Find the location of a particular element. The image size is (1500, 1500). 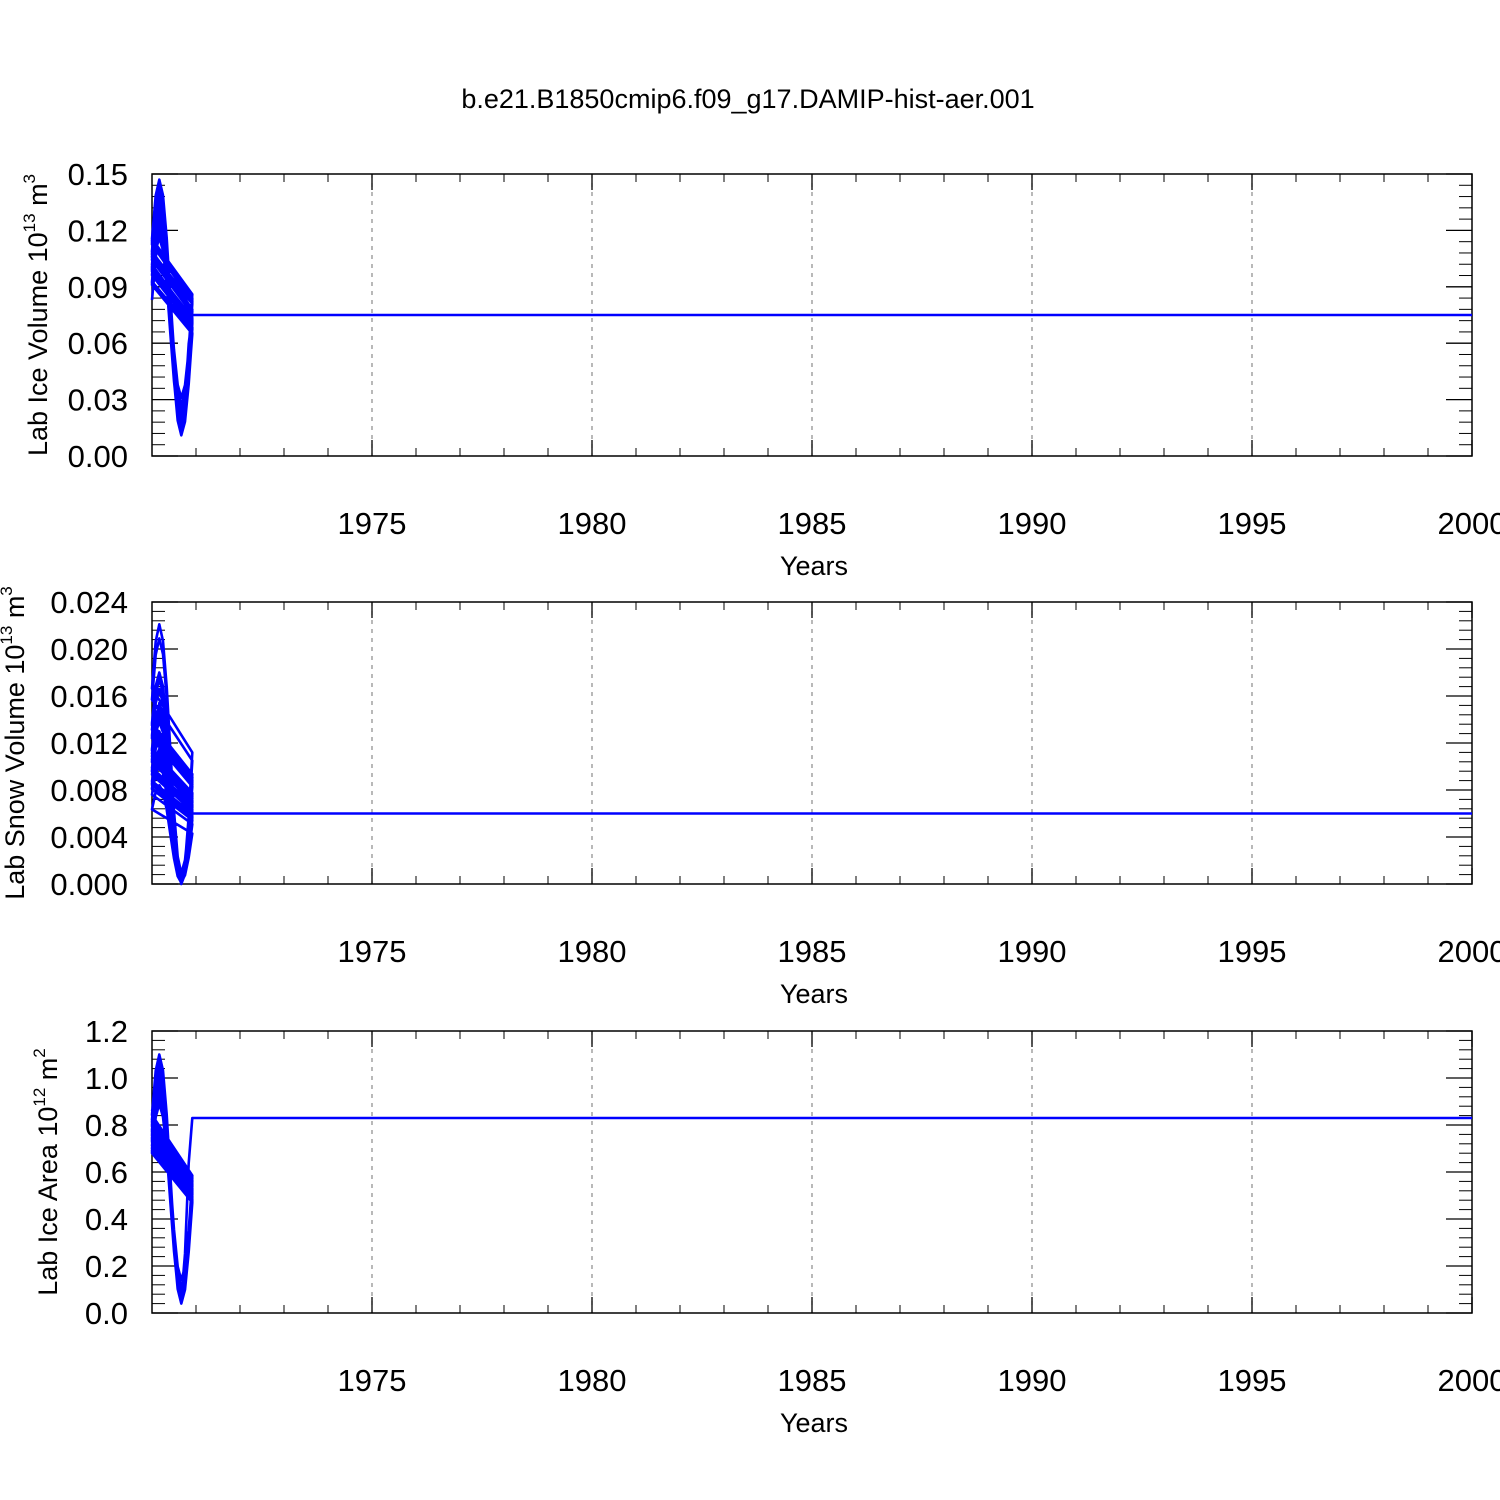

y-tick-label: 0.12 is located at coordinates (98, 230).